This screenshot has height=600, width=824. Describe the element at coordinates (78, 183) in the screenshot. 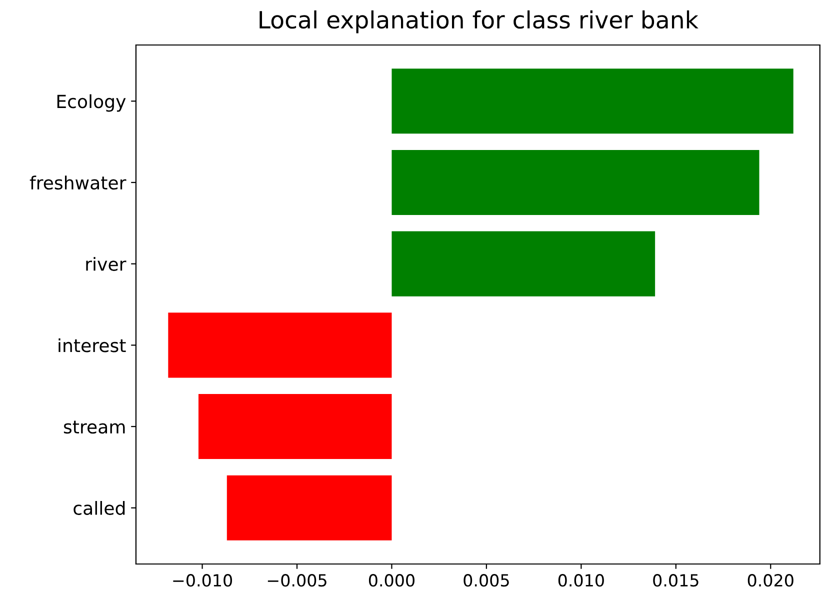

I see `y-tick-label: freshwater` at that location.